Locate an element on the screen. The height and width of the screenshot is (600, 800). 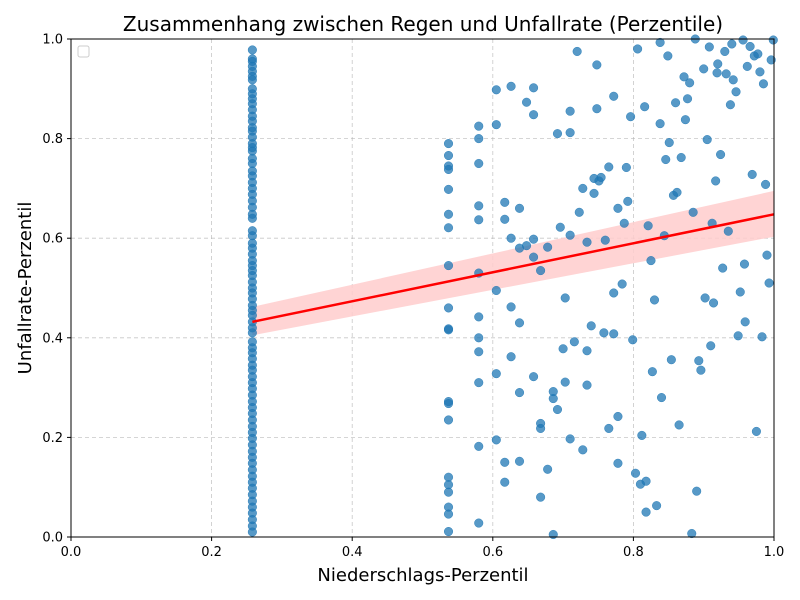
x-tick-label: 1.0 is located at coordinates (774, 552).